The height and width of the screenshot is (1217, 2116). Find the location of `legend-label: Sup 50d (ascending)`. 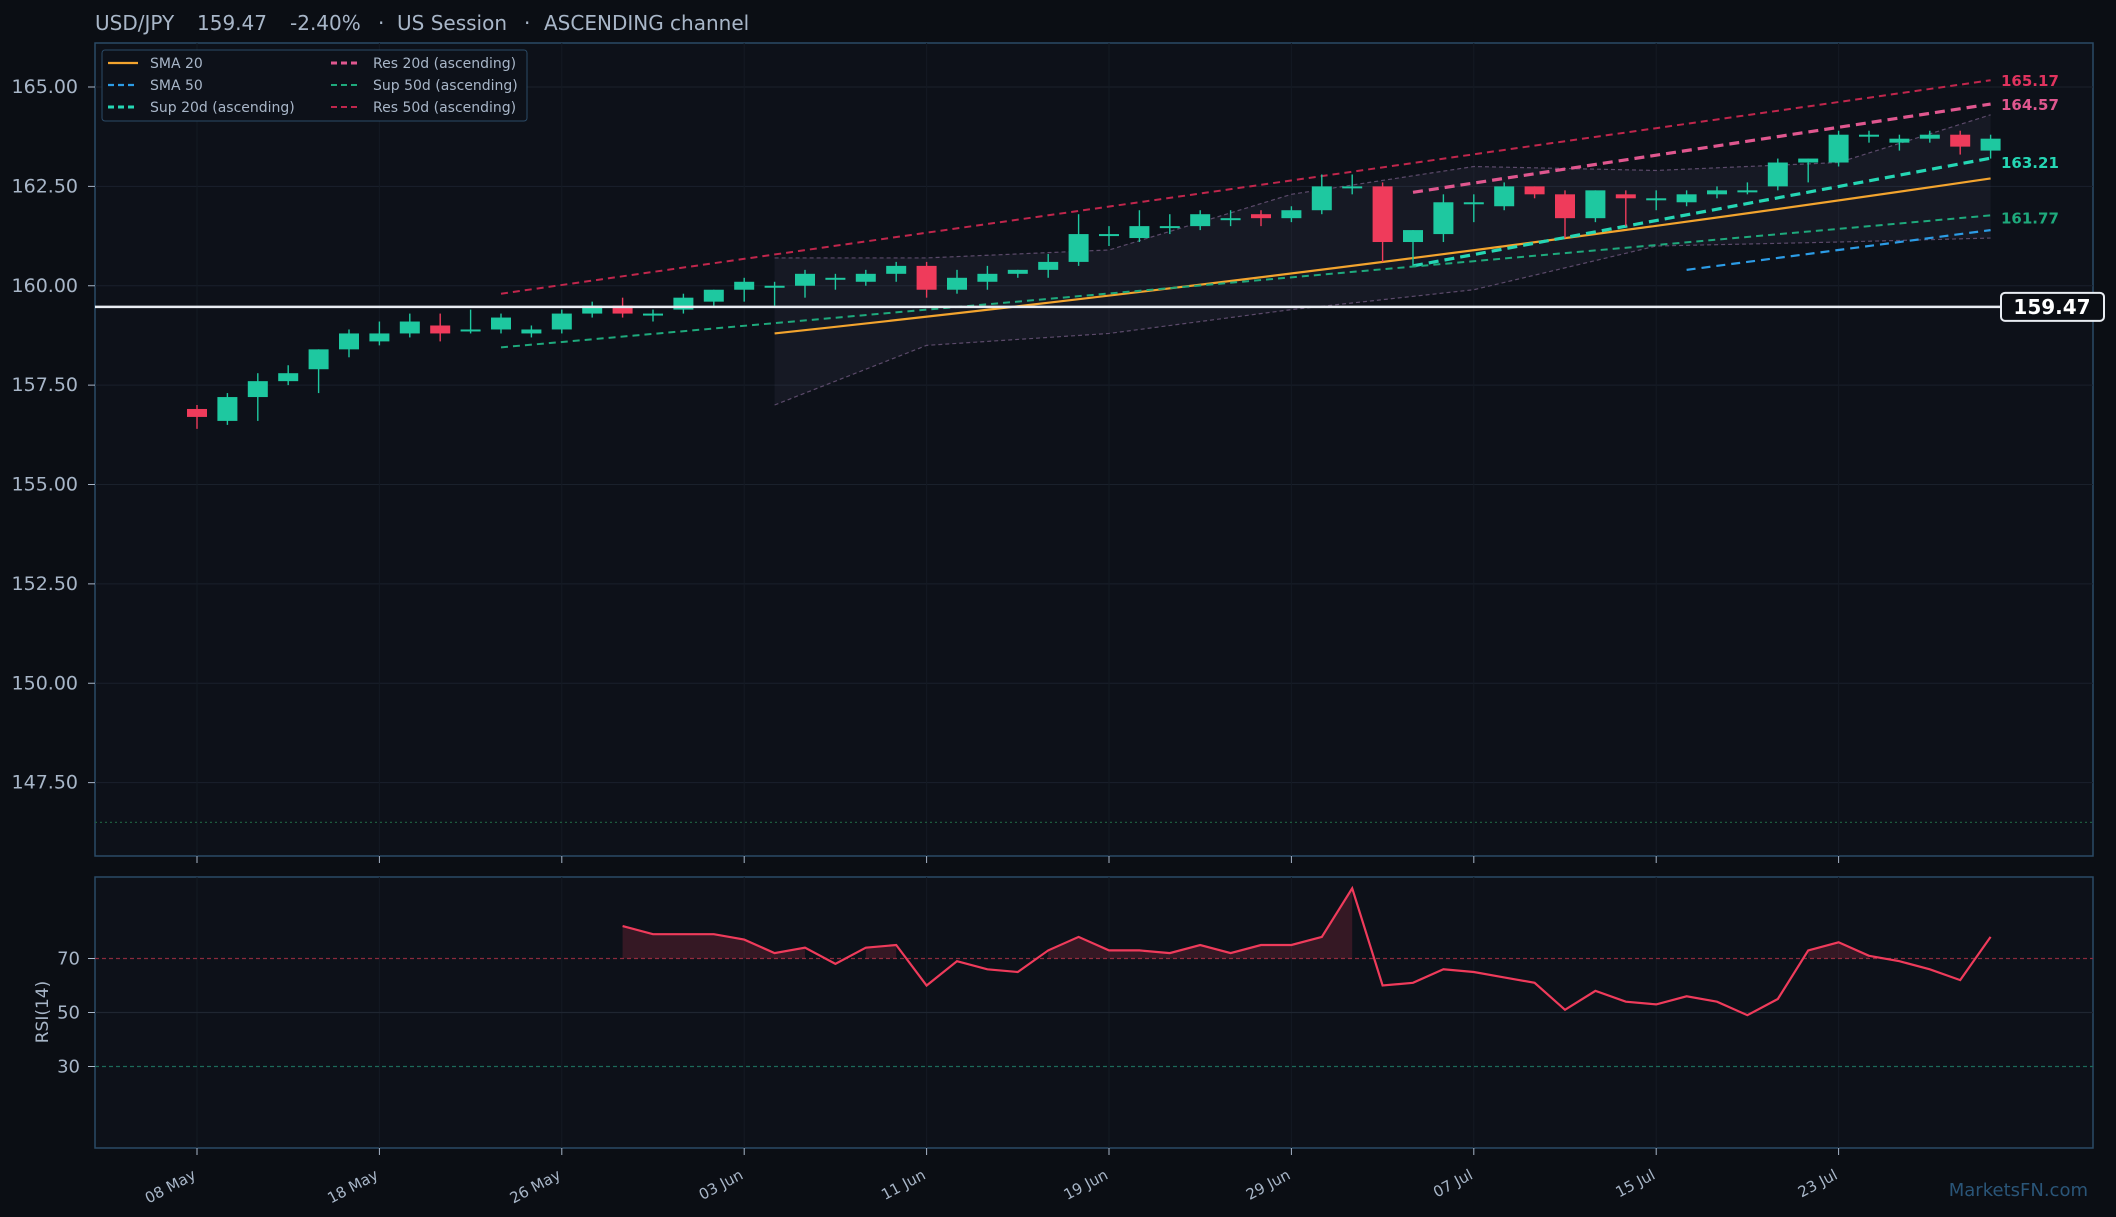

legend-label: Sup 50d (ascending) is located at coordinates (445, 86).